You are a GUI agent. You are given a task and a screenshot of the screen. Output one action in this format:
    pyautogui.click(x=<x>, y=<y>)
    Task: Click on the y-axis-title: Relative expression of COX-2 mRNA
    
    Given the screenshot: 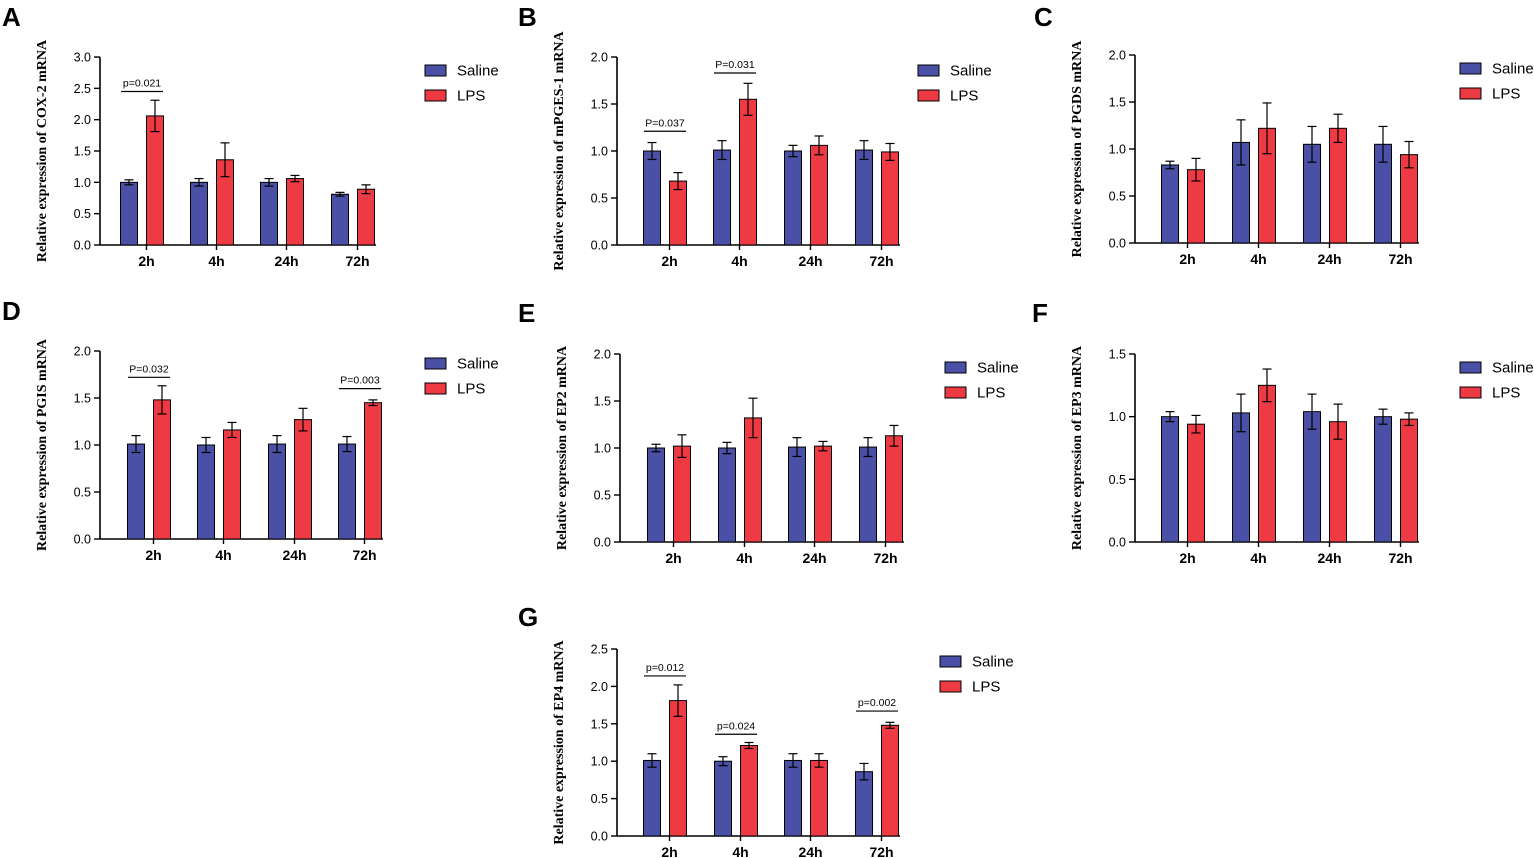 What is the action you would take?
    pyautogui.click(x=42, y=150)
    